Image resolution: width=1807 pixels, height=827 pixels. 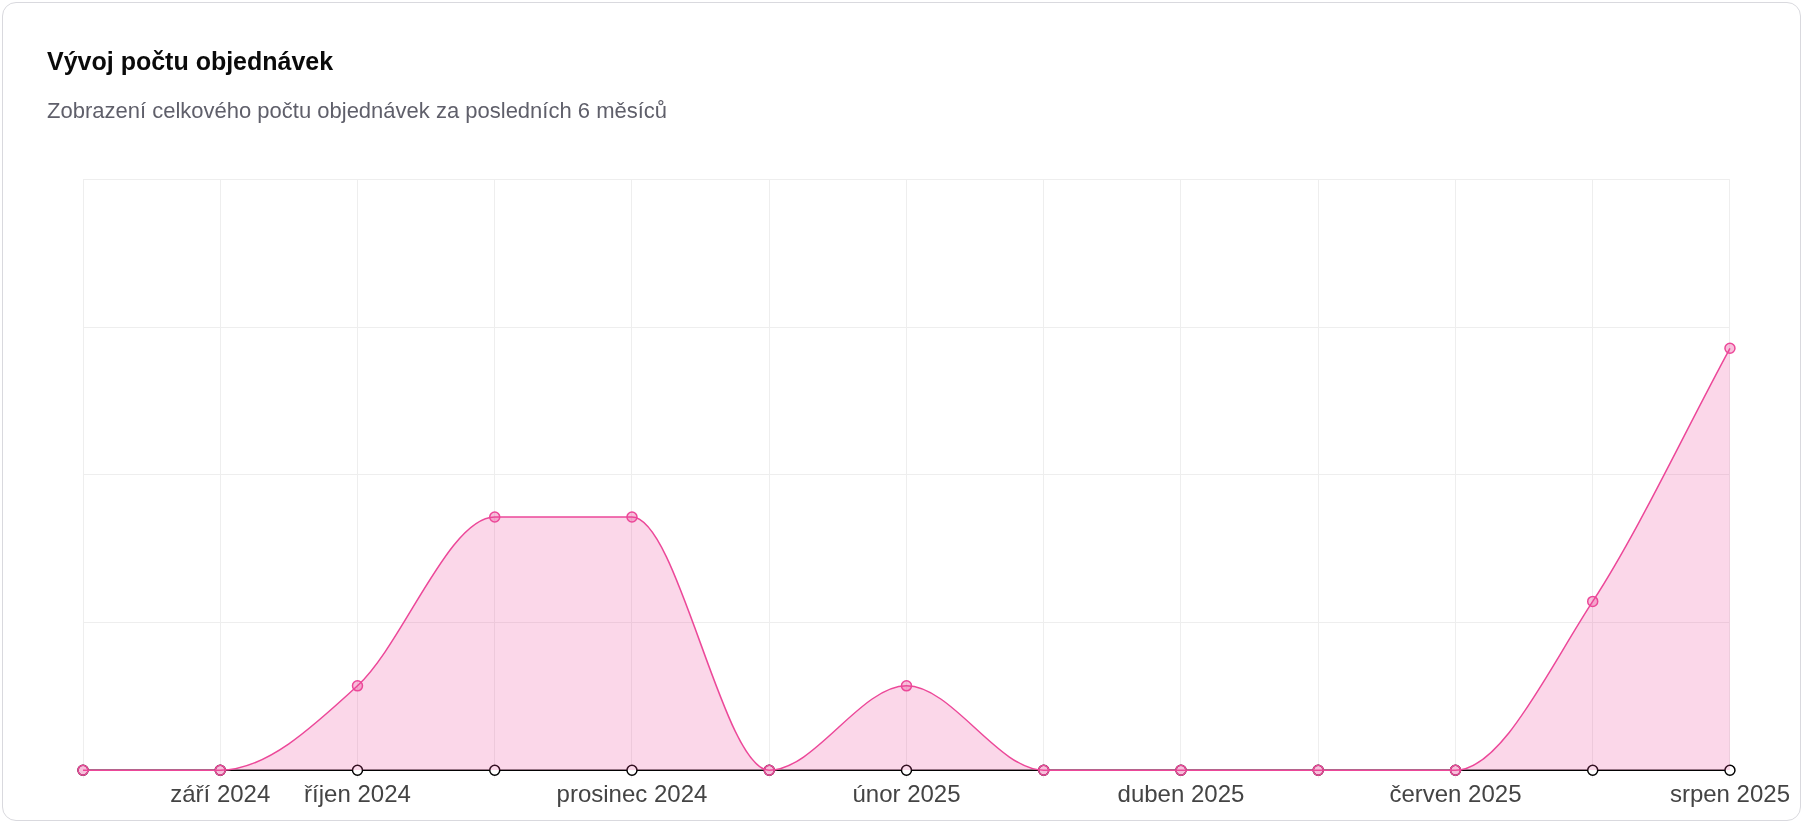 What do you see at coordinates (190, 61) in the screenshot?
I see `chart-title: Vývoj počtu objednávek` at bounding box center [190, 61].